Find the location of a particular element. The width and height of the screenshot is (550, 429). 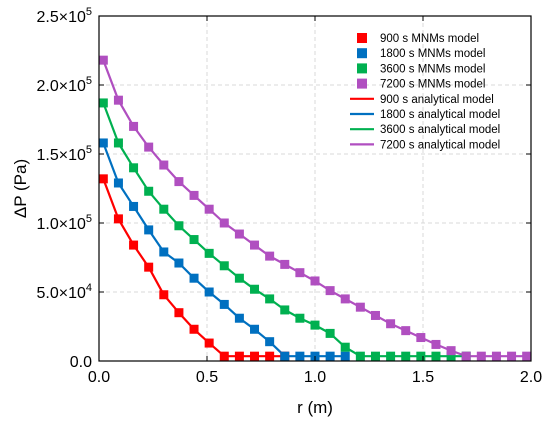

x-tick-label: 1.5 is located at coordinates (423, 377).